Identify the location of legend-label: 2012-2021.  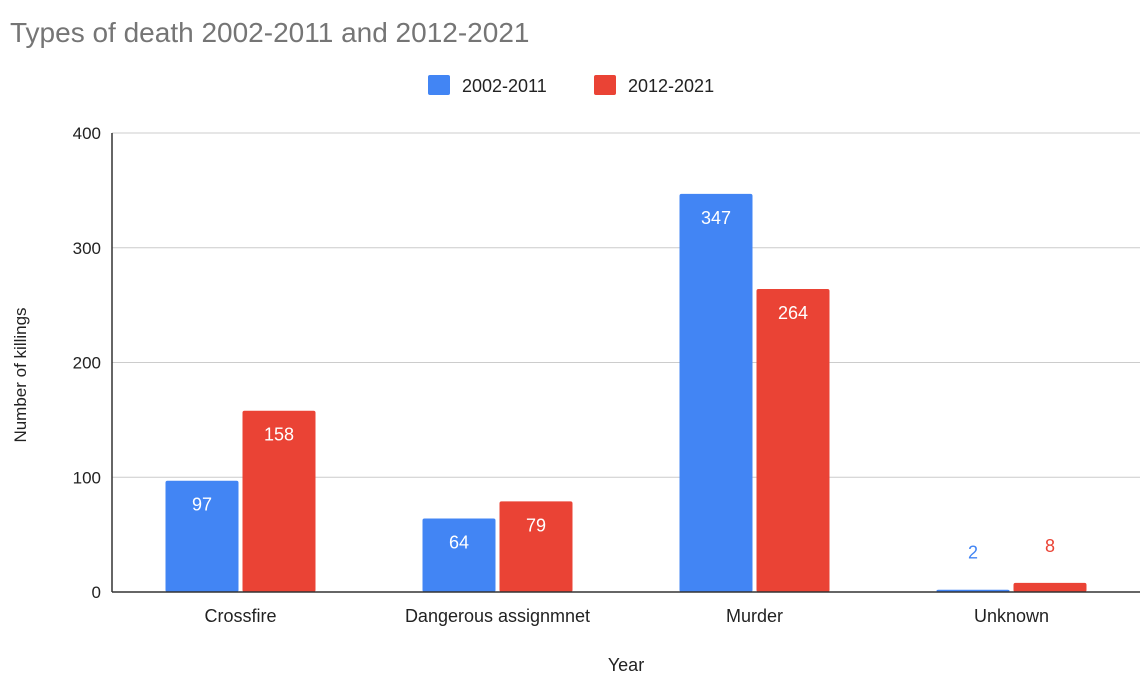
(671, 86).